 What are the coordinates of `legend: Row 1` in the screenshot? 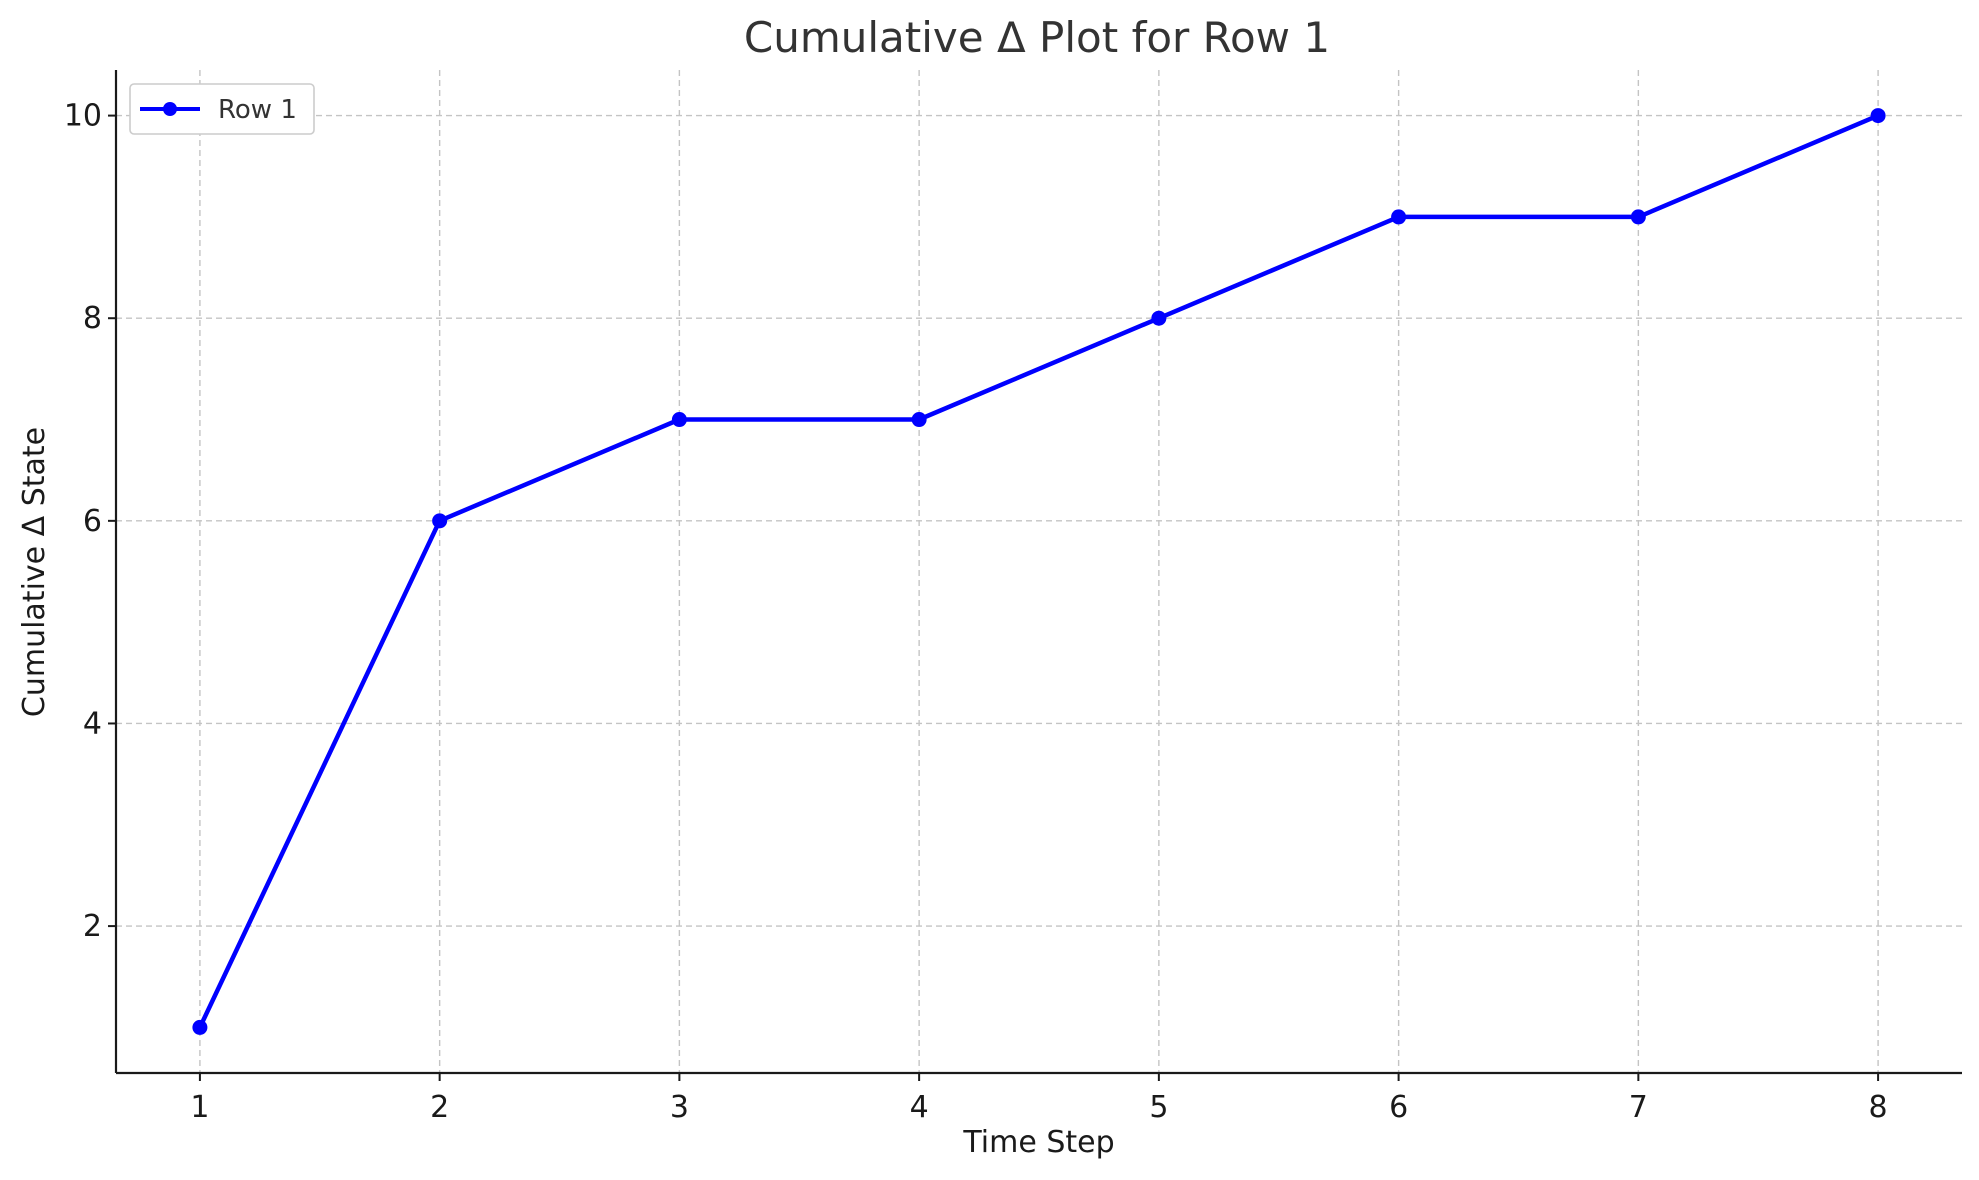 It's located at (222, 109).